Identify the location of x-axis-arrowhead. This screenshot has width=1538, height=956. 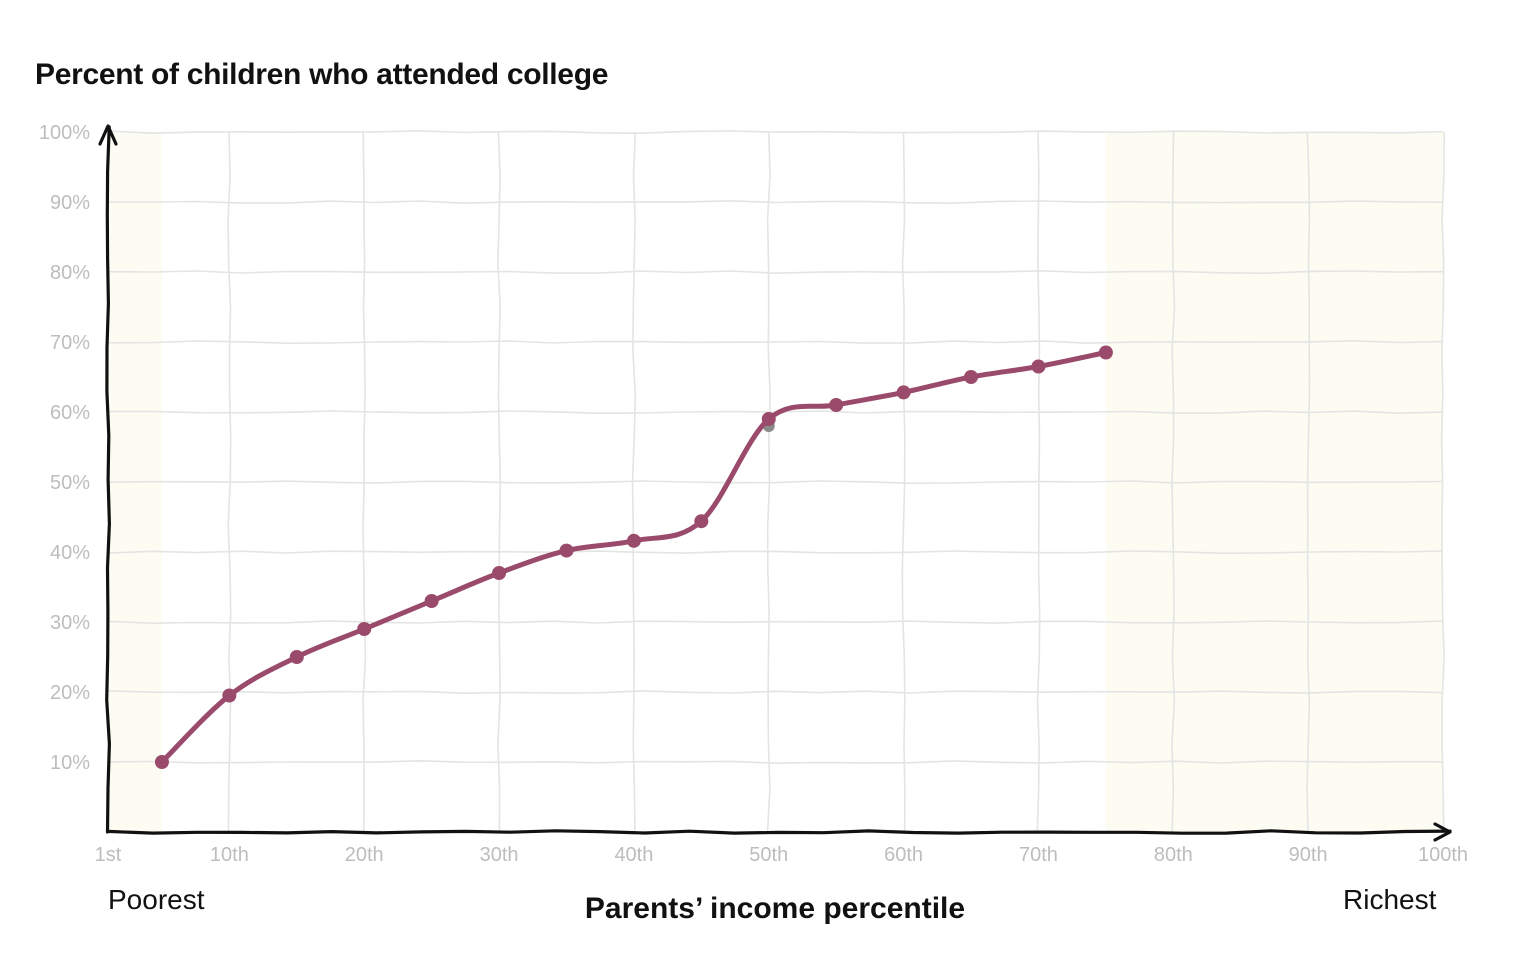
(1442, 832).